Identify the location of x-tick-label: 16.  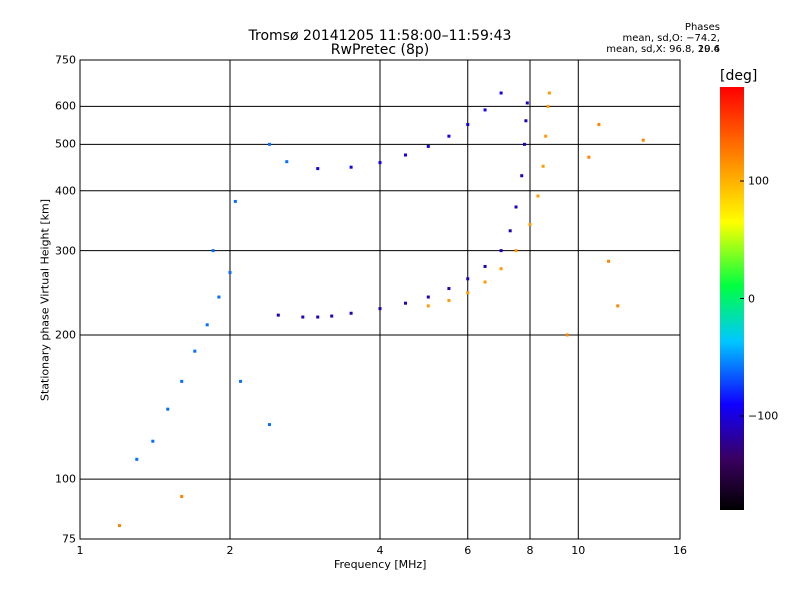
(680, 550).